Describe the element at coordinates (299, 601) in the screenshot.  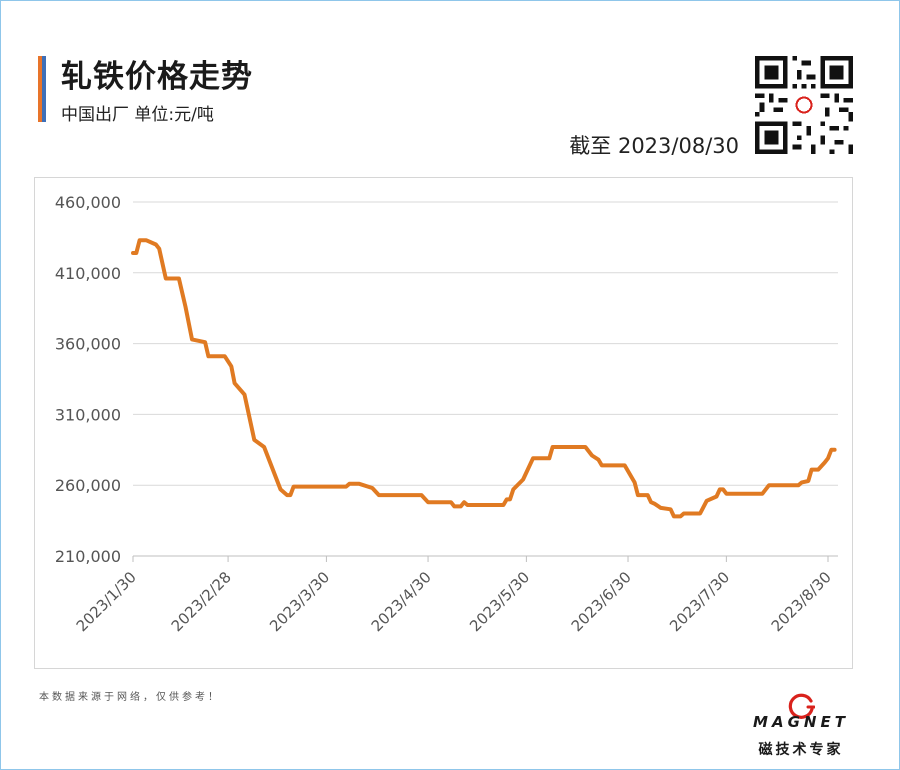
I see `x-tick-label: 2023/3/30` at that location.